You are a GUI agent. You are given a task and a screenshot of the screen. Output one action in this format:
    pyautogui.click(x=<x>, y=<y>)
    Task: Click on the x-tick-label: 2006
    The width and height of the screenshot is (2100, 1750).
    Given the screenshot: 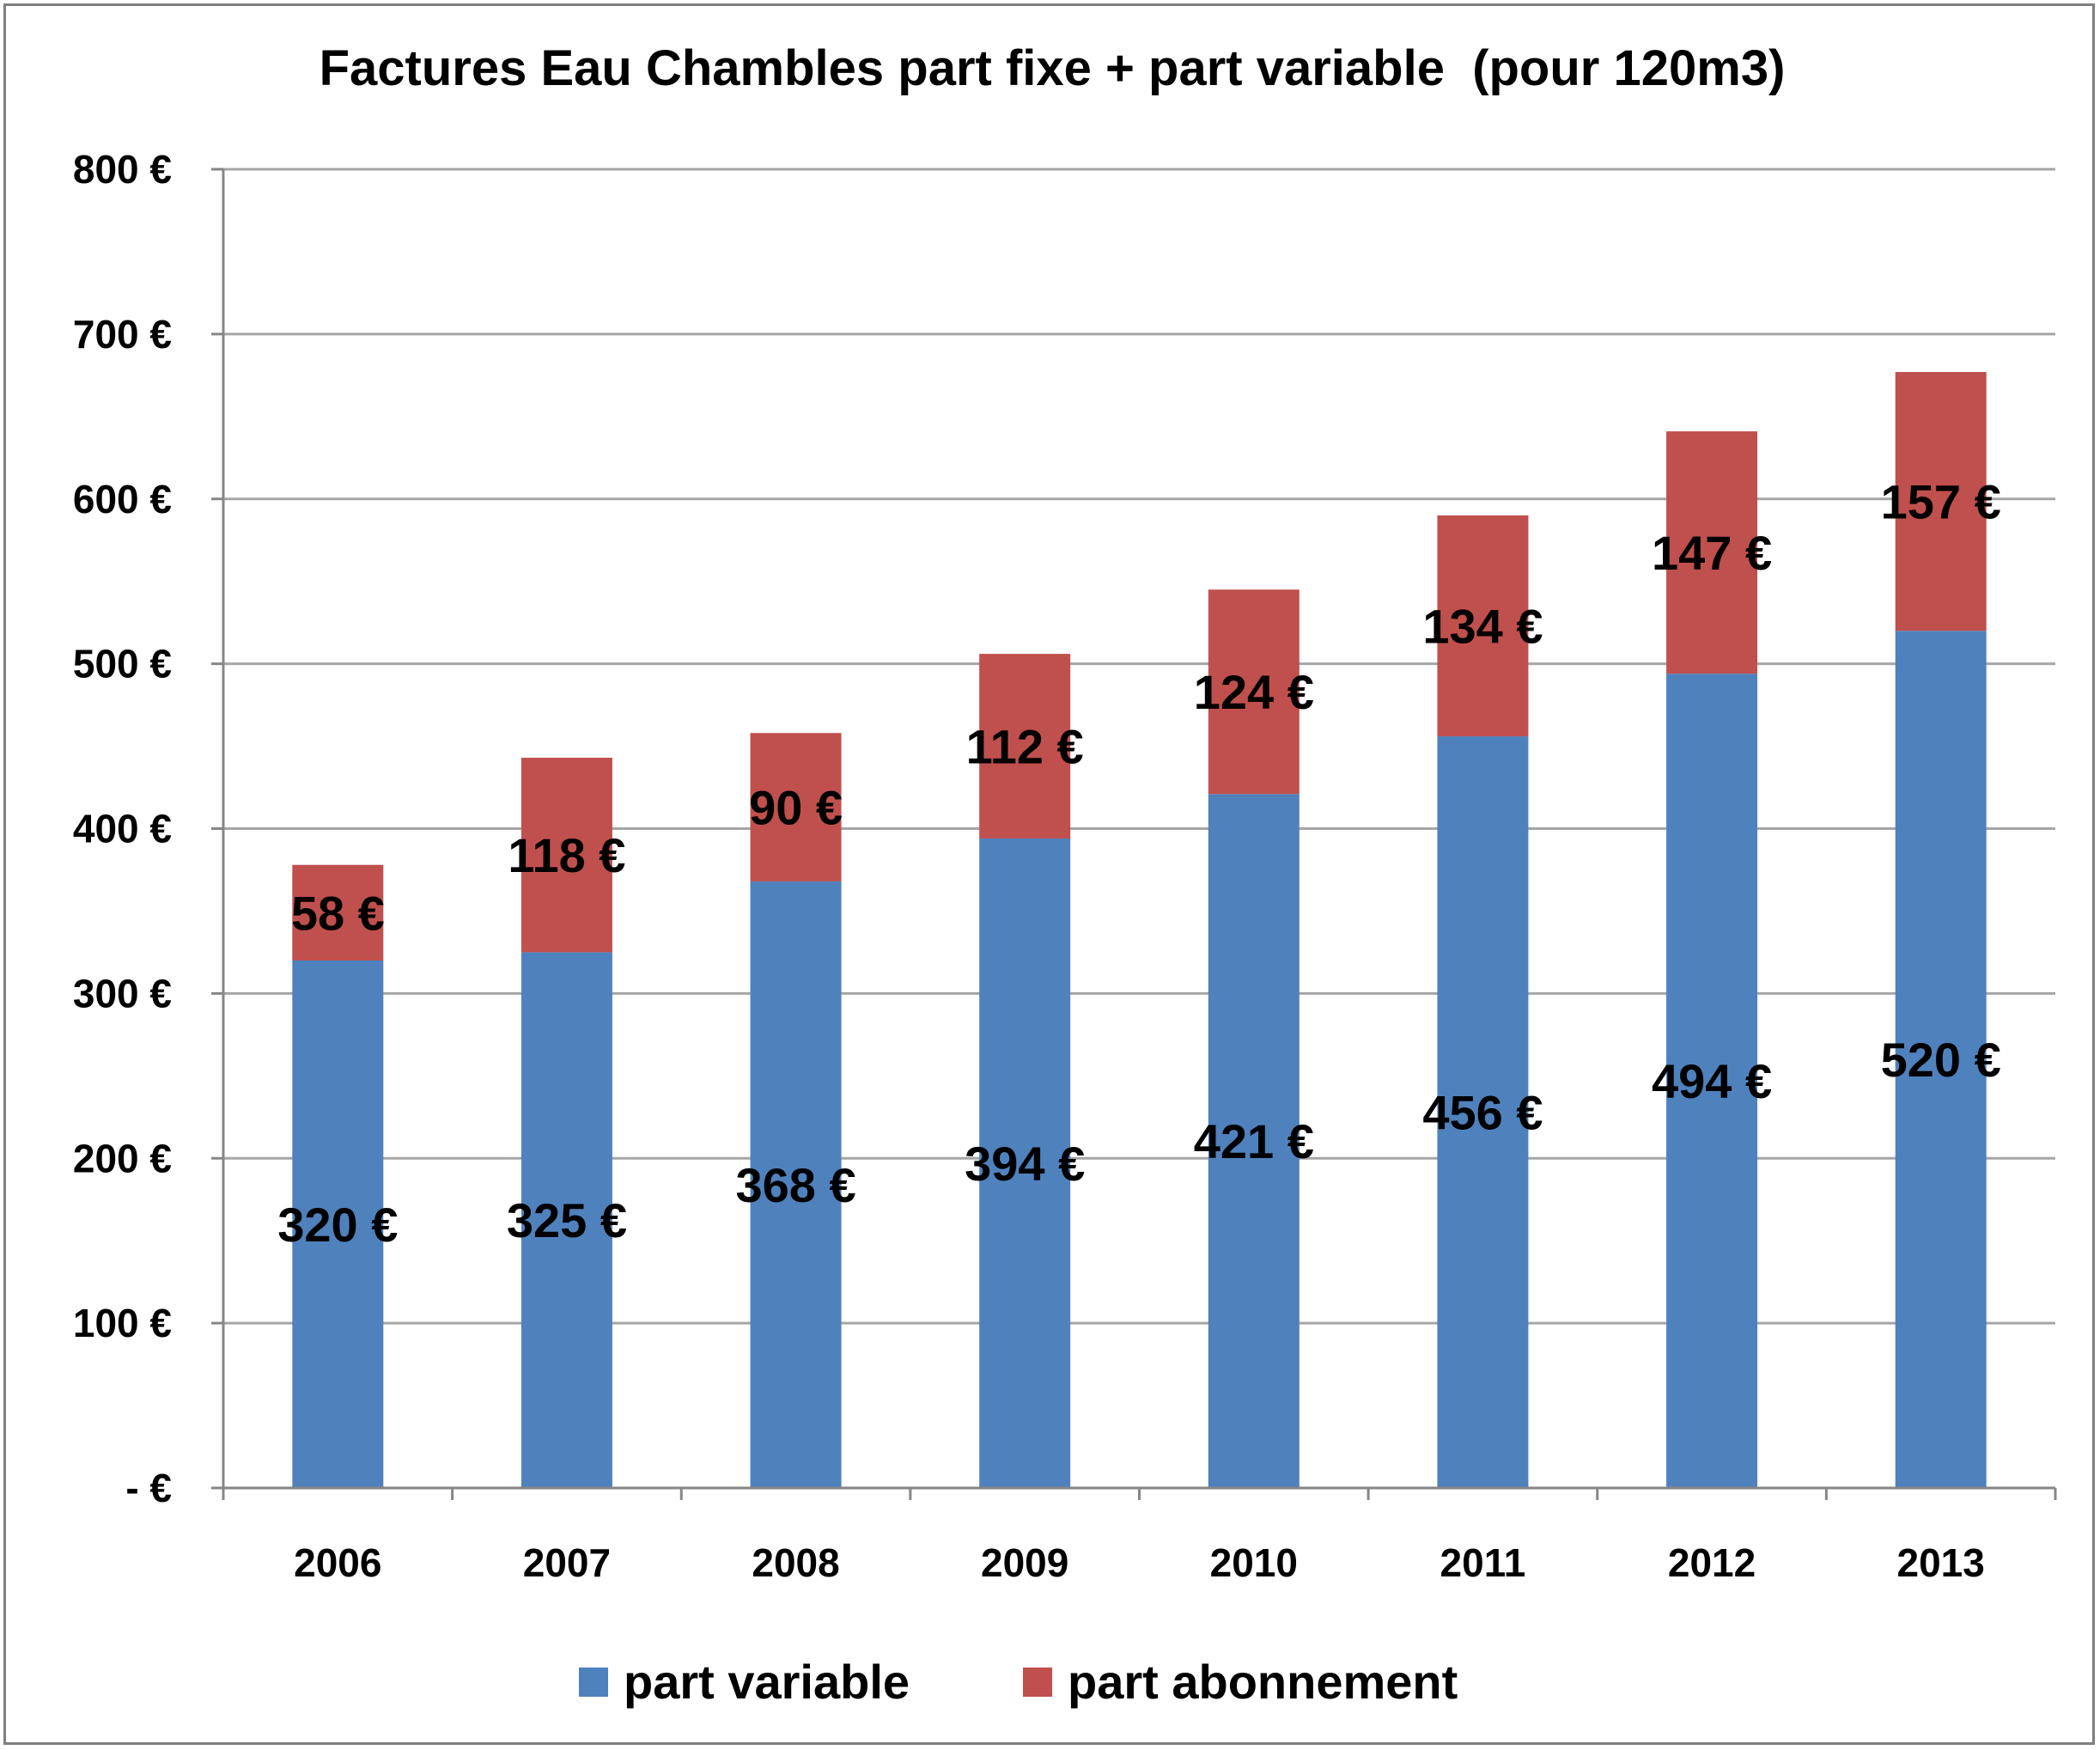 What is the action you would take?
    pyautogui.click(x=338, y=1562)
    